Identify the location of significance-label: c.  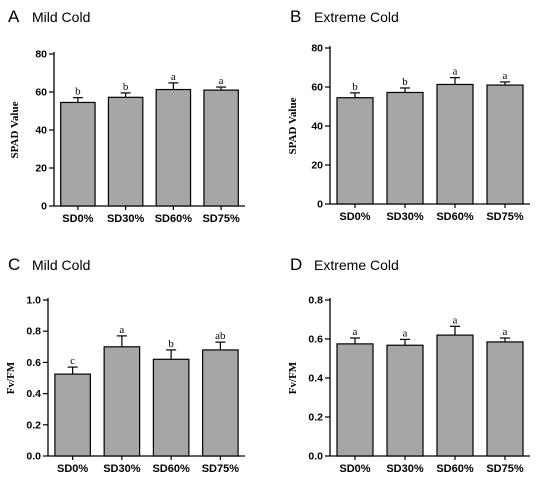
(72, 361).